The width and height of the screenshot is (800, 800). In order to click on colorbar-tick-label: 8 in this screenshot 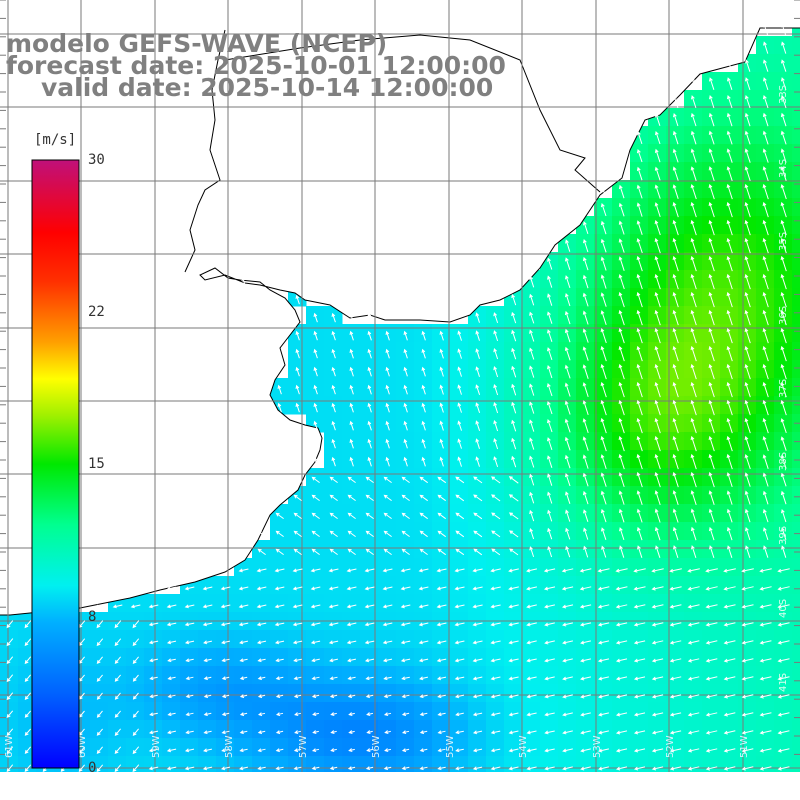, I will do `click(92, 617)`.